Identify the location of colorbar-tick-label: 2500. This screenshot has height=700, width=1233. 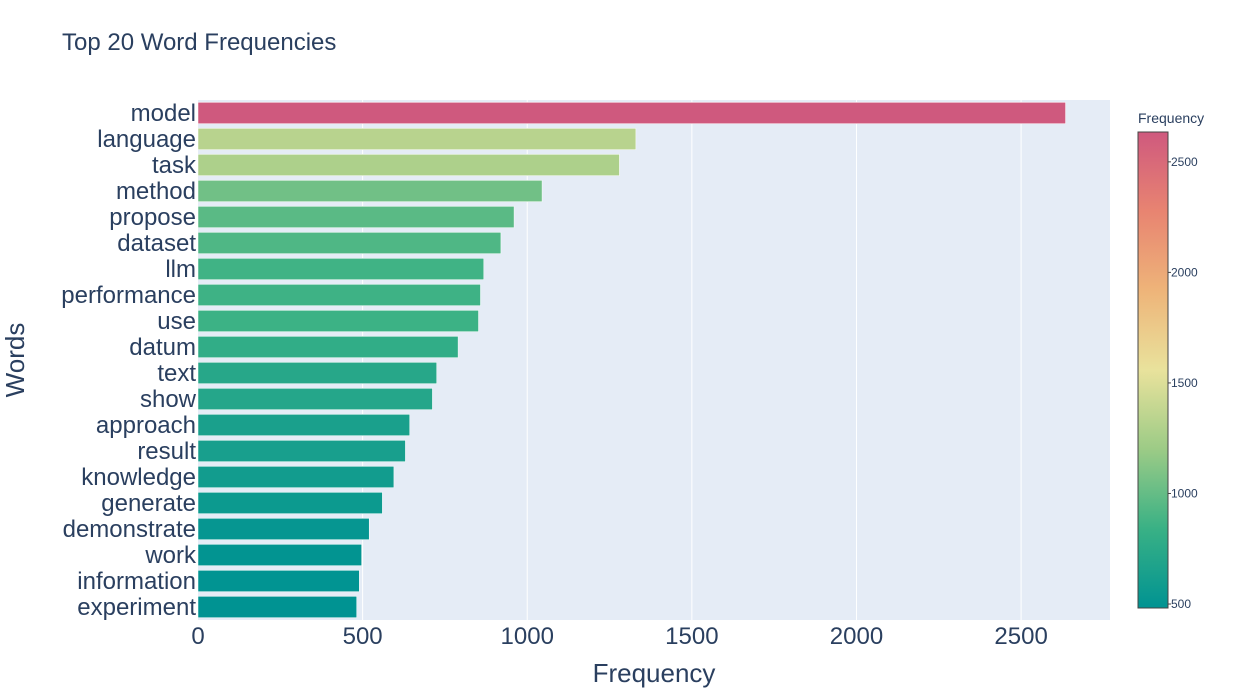
(1184, 162).